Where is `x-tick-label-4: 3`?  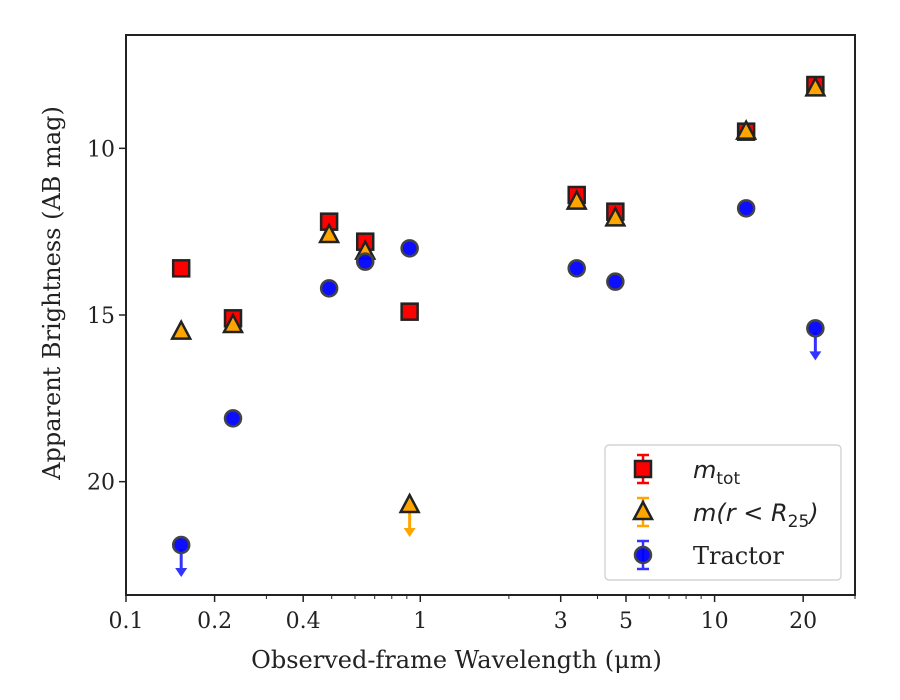 x-tick-label-4: 3 is located at coordinates (561, 621).